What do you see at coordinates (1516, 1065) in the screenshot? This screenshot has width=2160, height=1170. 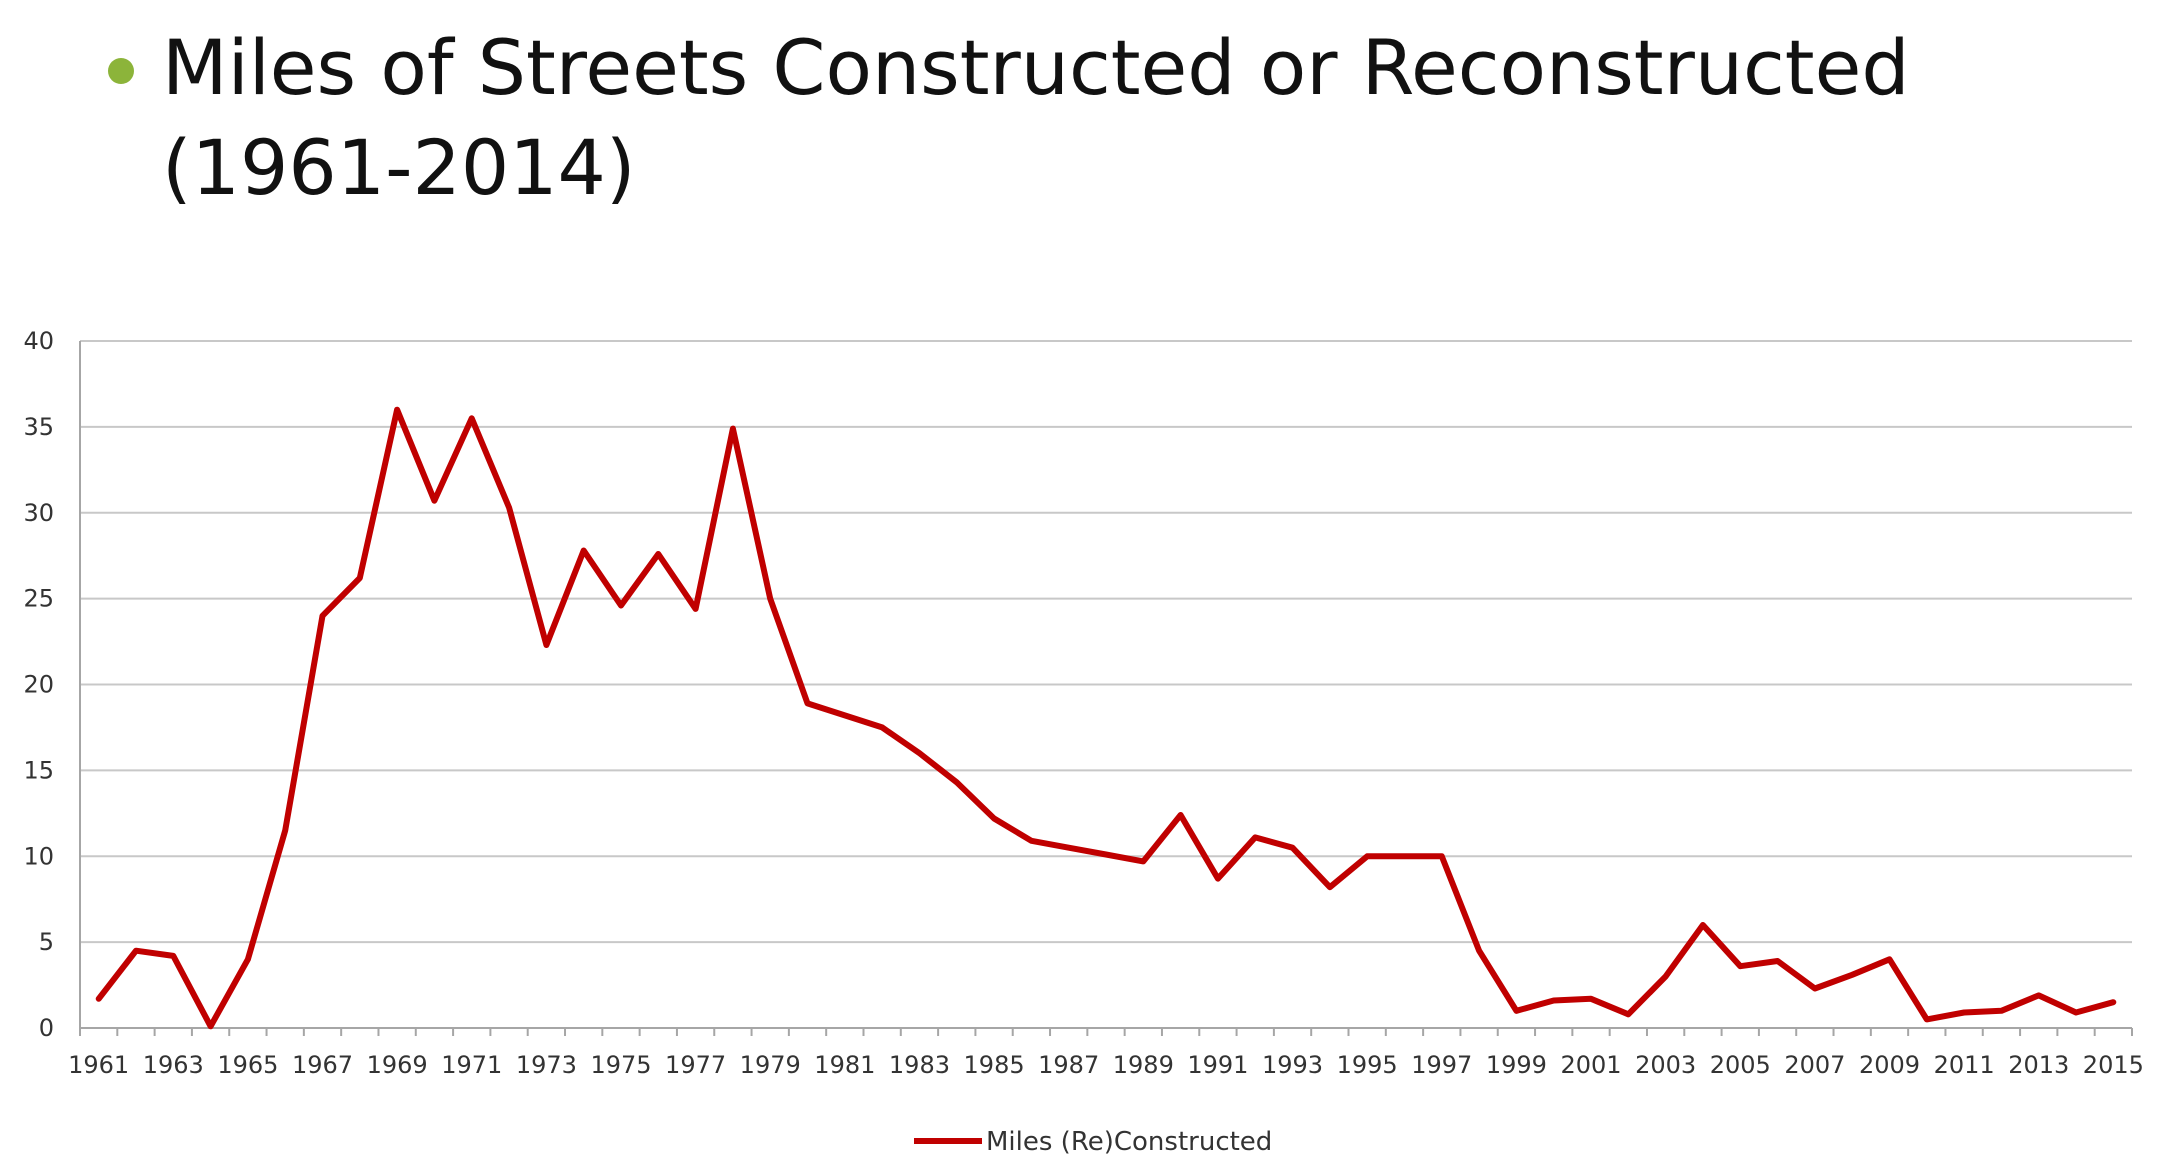 I see `x-tick-label: 1999` at bounding box center [1516, 1065].